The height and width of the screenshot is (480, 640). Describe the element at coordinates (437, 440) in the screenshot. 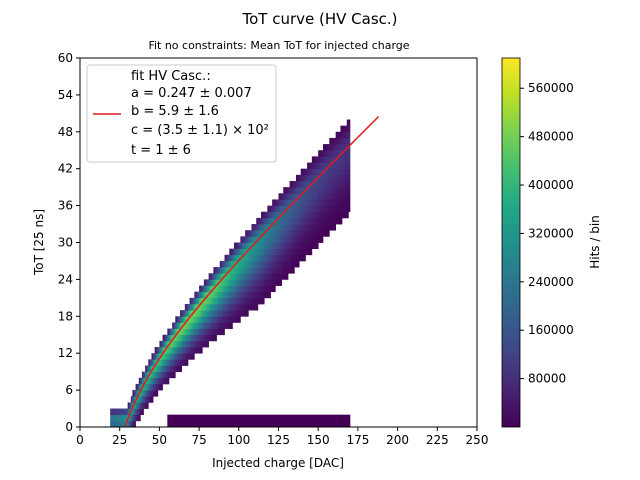

I see `x-tick-label: 225` at that location.